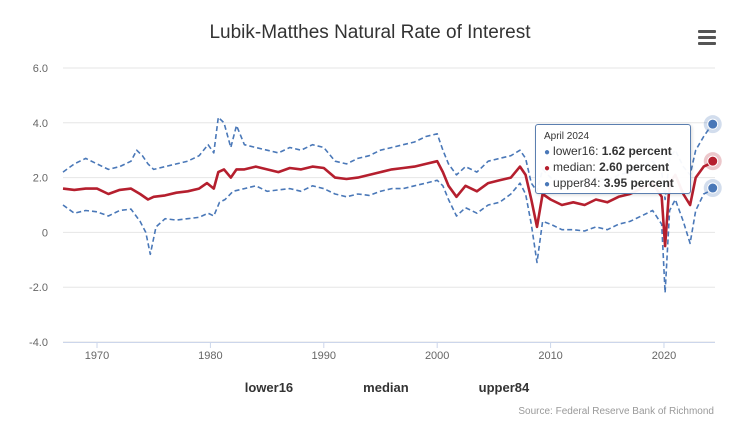  What do you see at coordinates (370, 32) in the screenshot?
I see `chart-title: Lubik-Matthes Natural Rate of Interest` at bounding box center [370, 32].